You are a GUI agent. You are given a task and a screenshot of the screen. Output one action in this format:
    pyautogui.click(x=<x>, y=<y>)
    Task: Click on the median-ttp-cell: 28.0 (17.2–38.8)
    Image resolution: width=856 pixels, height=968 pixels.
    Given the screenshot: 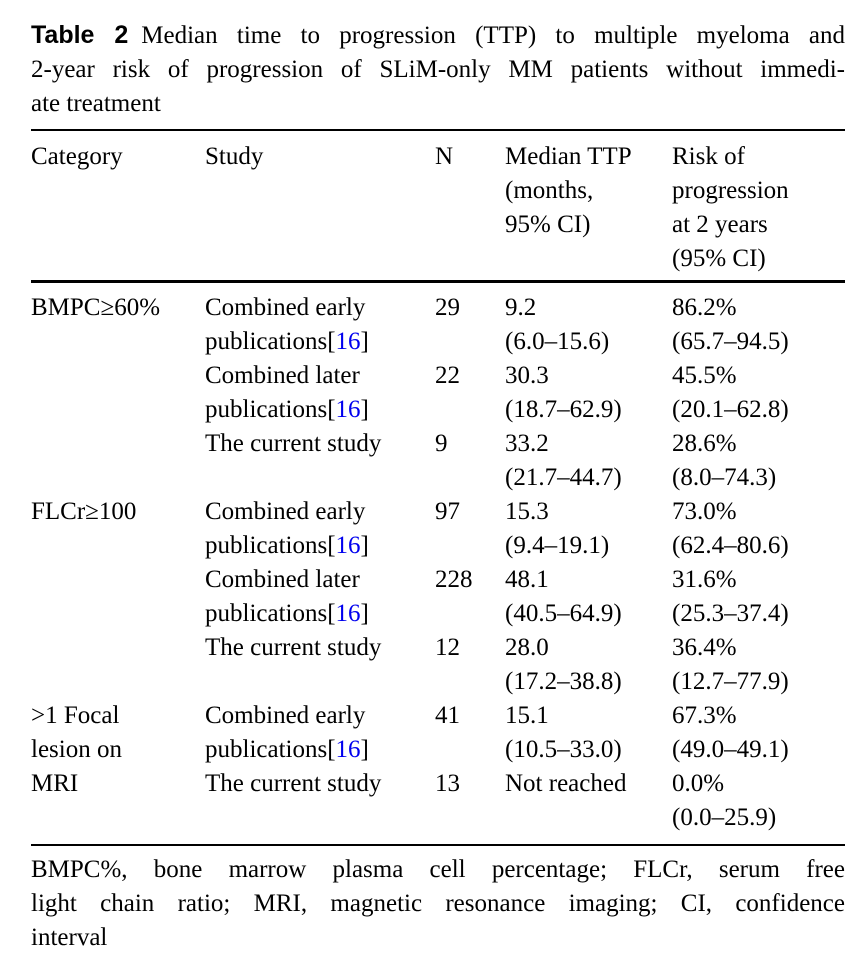 What is the action you would take?
    pyautogui.click(x=563, y=664)
    